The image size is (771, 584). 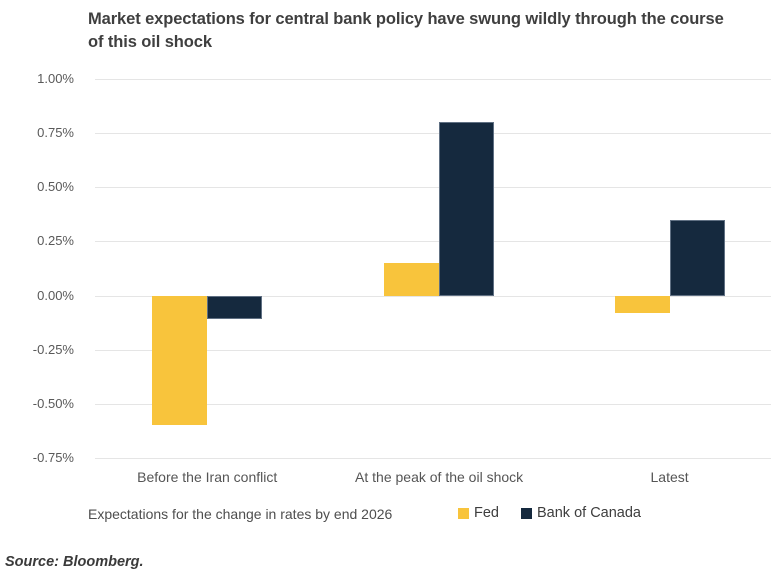 I want to click on y-axis-tick-label: 0.50%, so click(x=55, y=187).